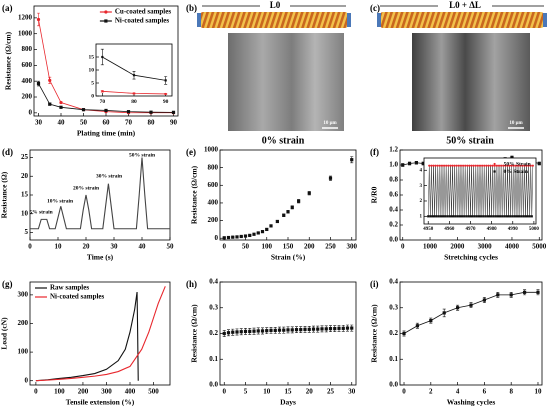 This screenshot has height=409, width=548. Describe the element at coordinates (471, 82) in the screenshot. I see `sem-image` at that location.